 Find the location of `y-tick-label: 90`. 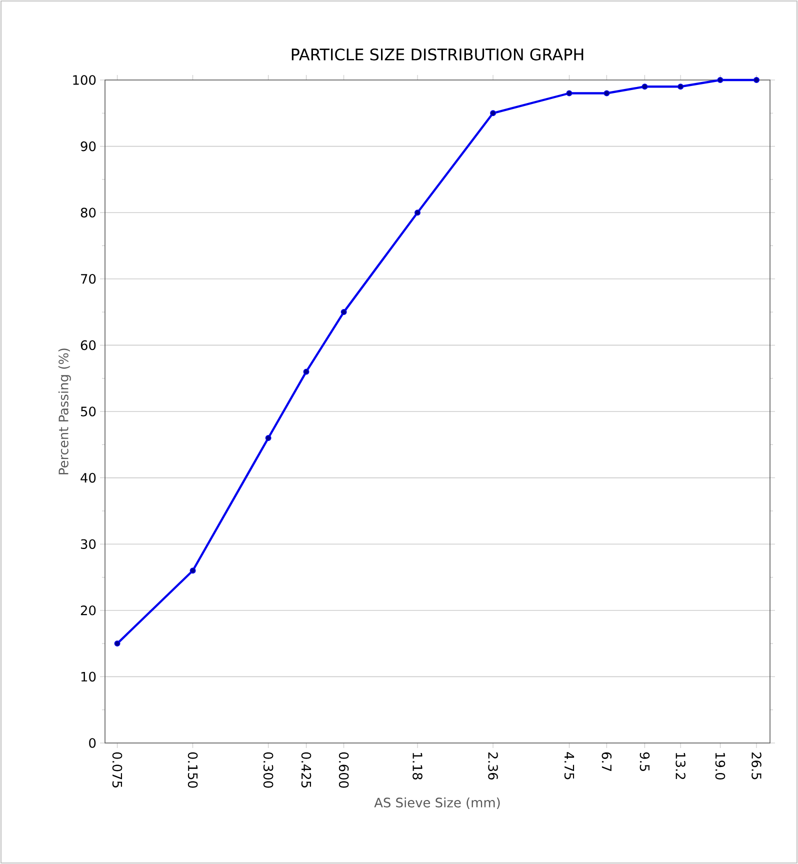

y-tick-label: 90 is located at coordinates (88, 146).